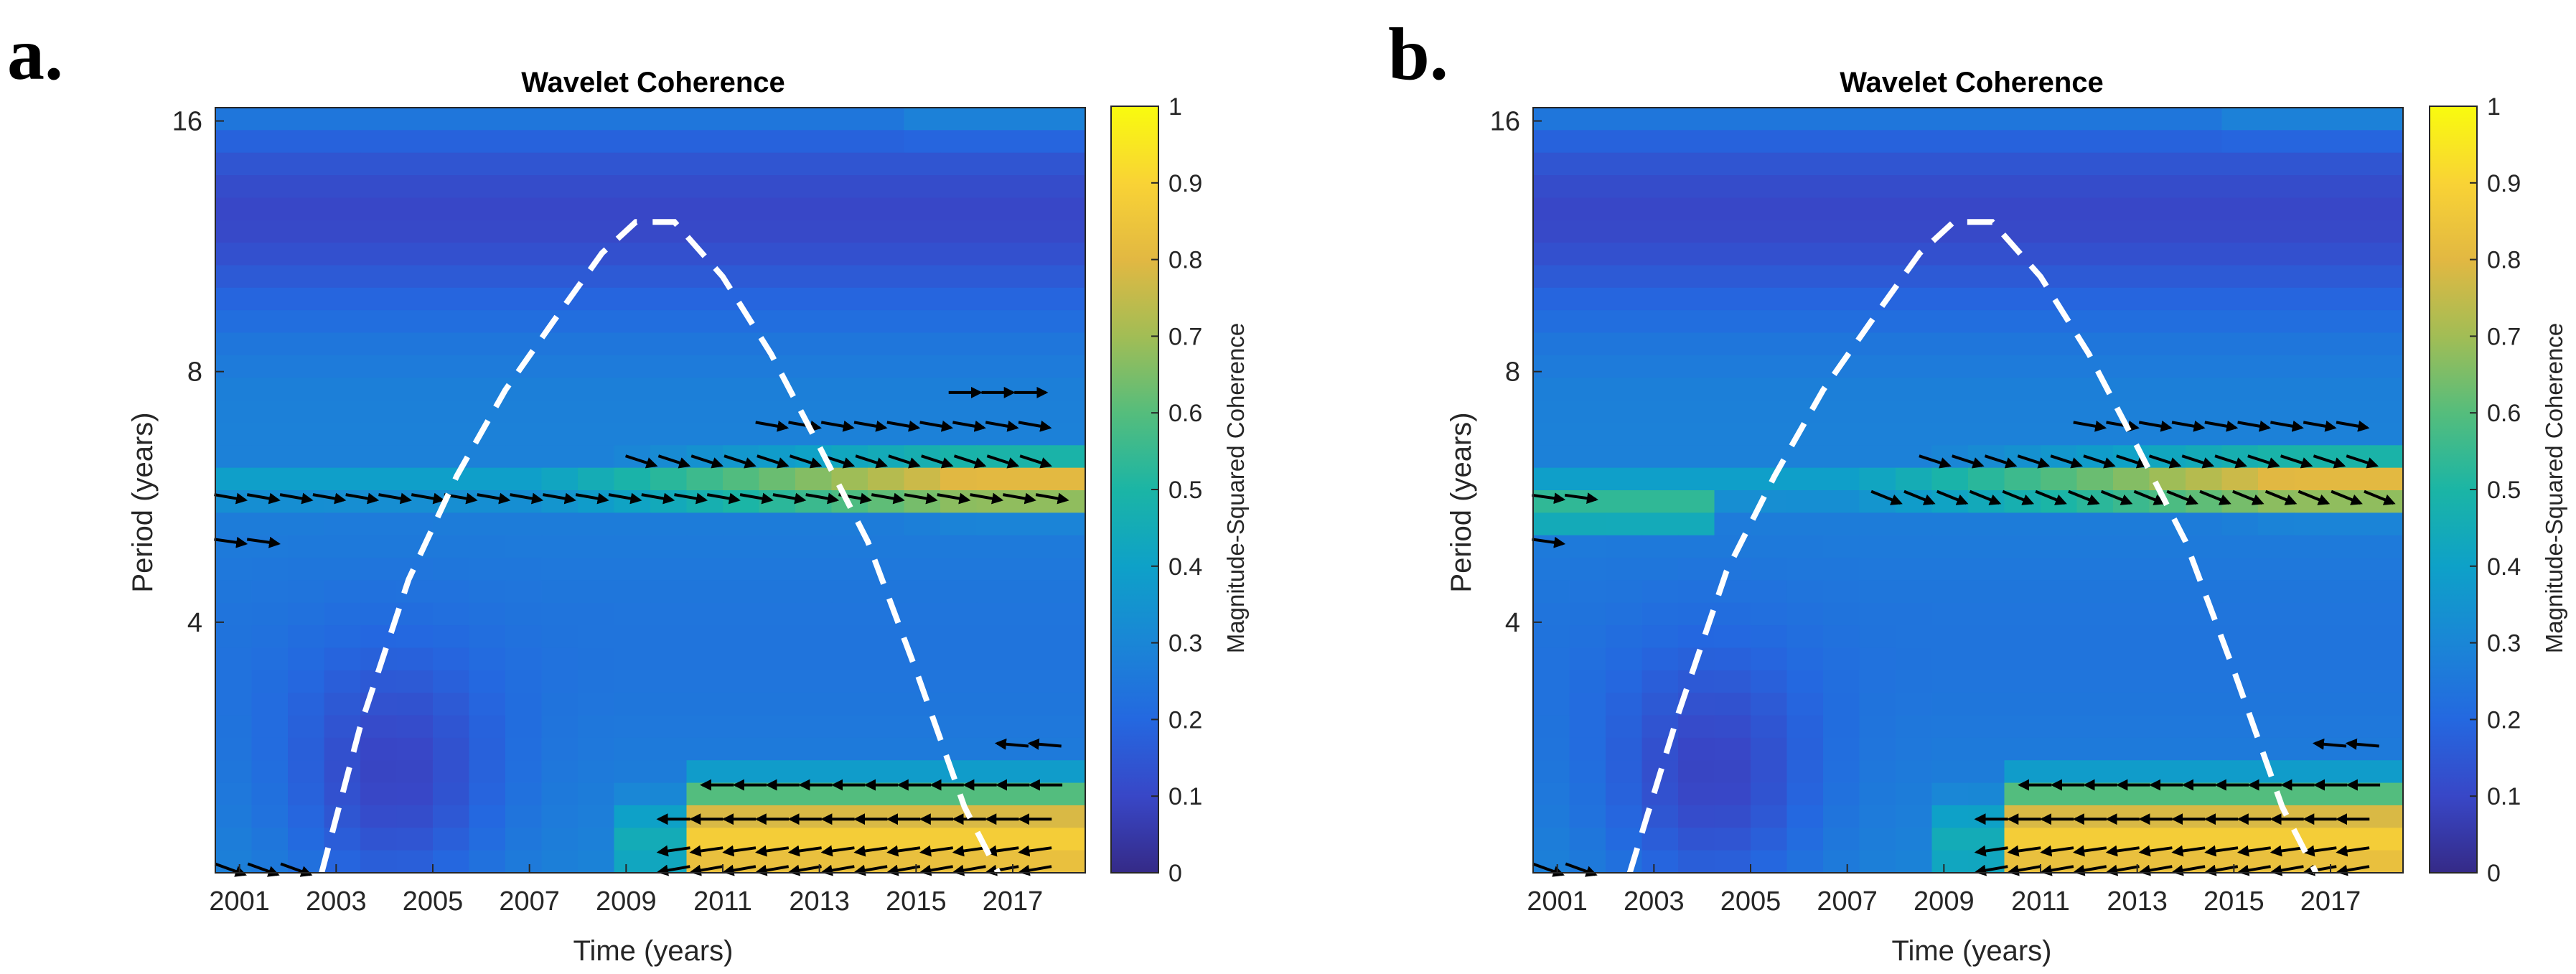  Describe the element at coordinates (1185, 643) in the screenshot. I see `colorbar-tick-label: 0.3` at that location.